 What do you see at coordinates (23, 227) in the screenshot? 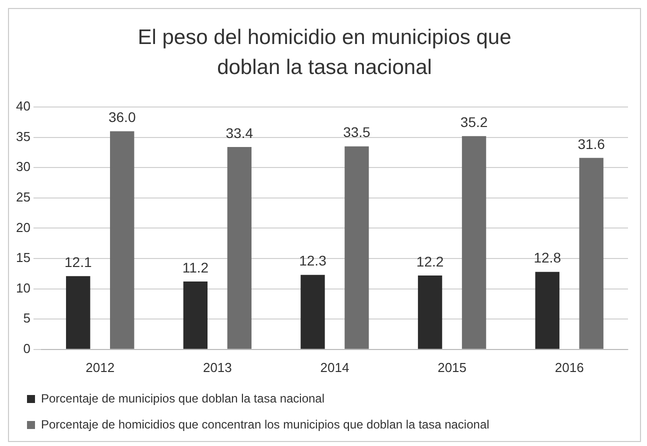
I see `y-tick-label: 20` at bounding box center [23, 227].